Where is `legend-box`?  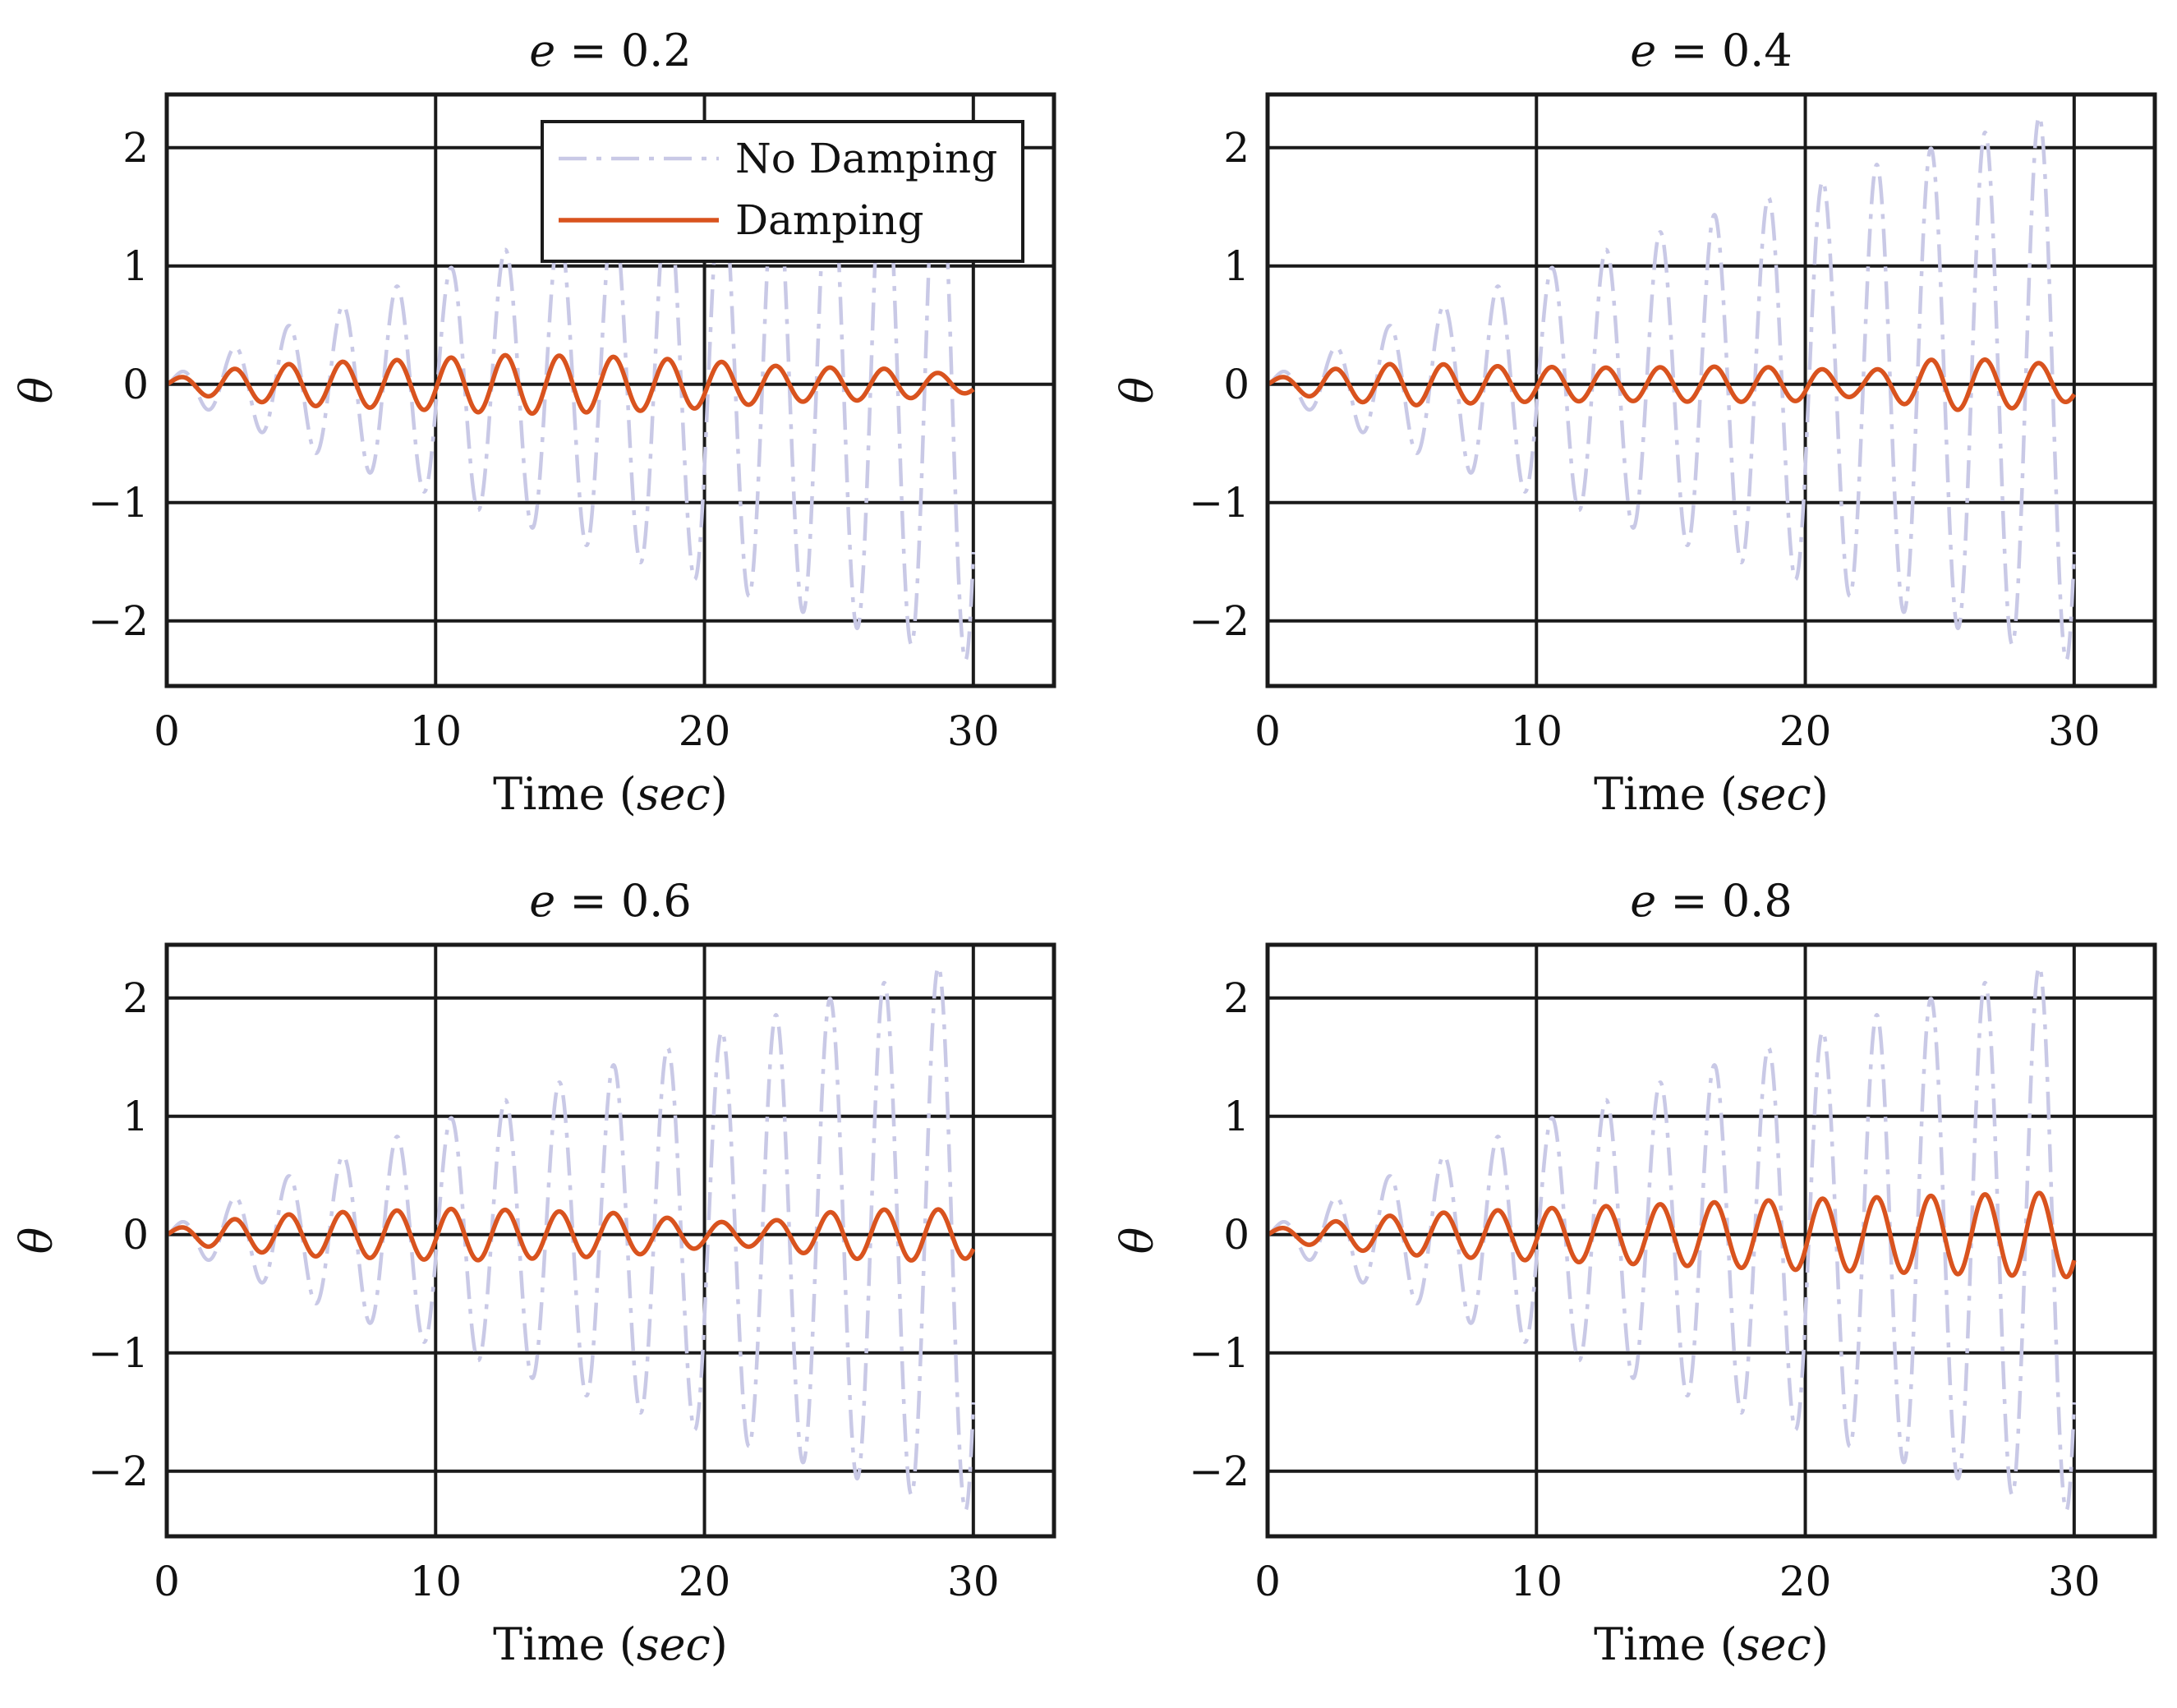 legend-box is located at coordinates (782, 191).